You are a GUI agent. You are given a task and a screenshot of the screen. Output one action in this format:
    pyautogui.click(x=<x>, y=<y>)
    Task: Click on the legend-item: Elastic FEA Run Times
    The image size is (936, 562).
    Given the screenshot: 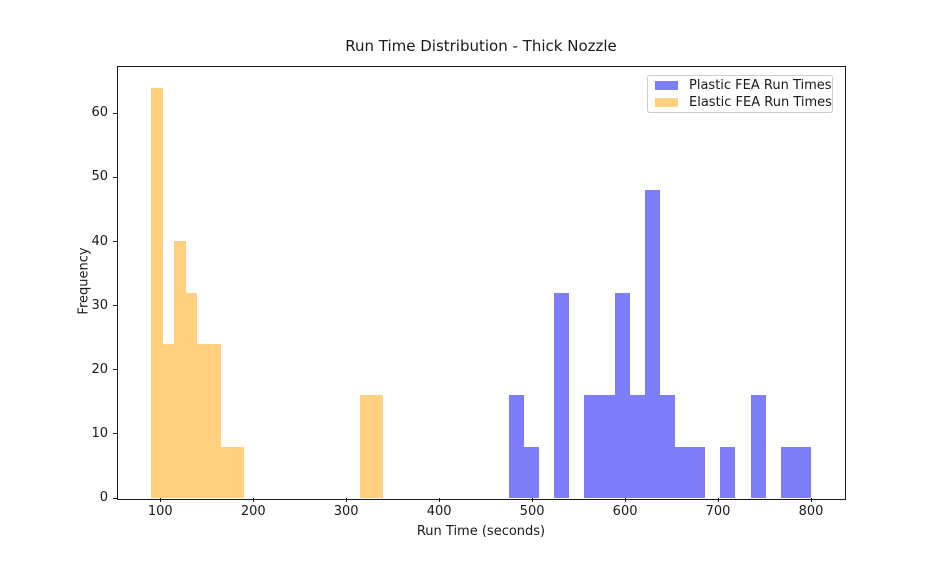 What is the action you would take?
    pyautogui.click(x=743, y=102)
    